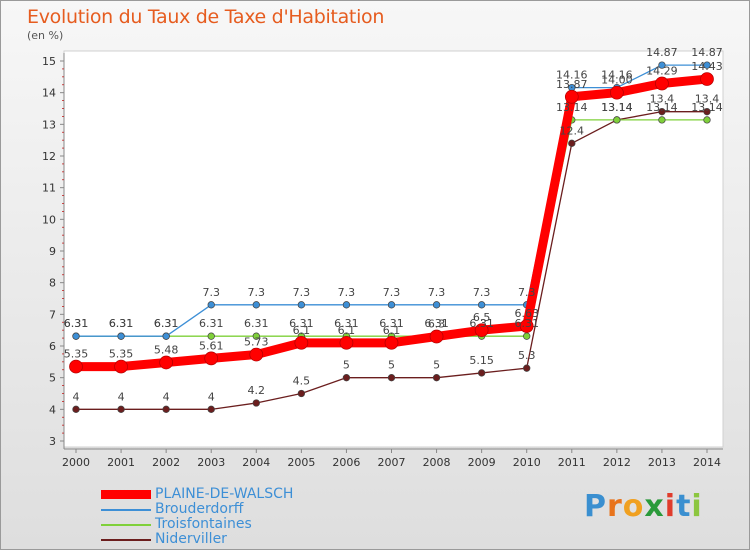 The width and height of the screenshot is (750, 550). Describe the element at coordinates (49, 93) in the screenshot. I see `y-tick-label: 14` at that location.